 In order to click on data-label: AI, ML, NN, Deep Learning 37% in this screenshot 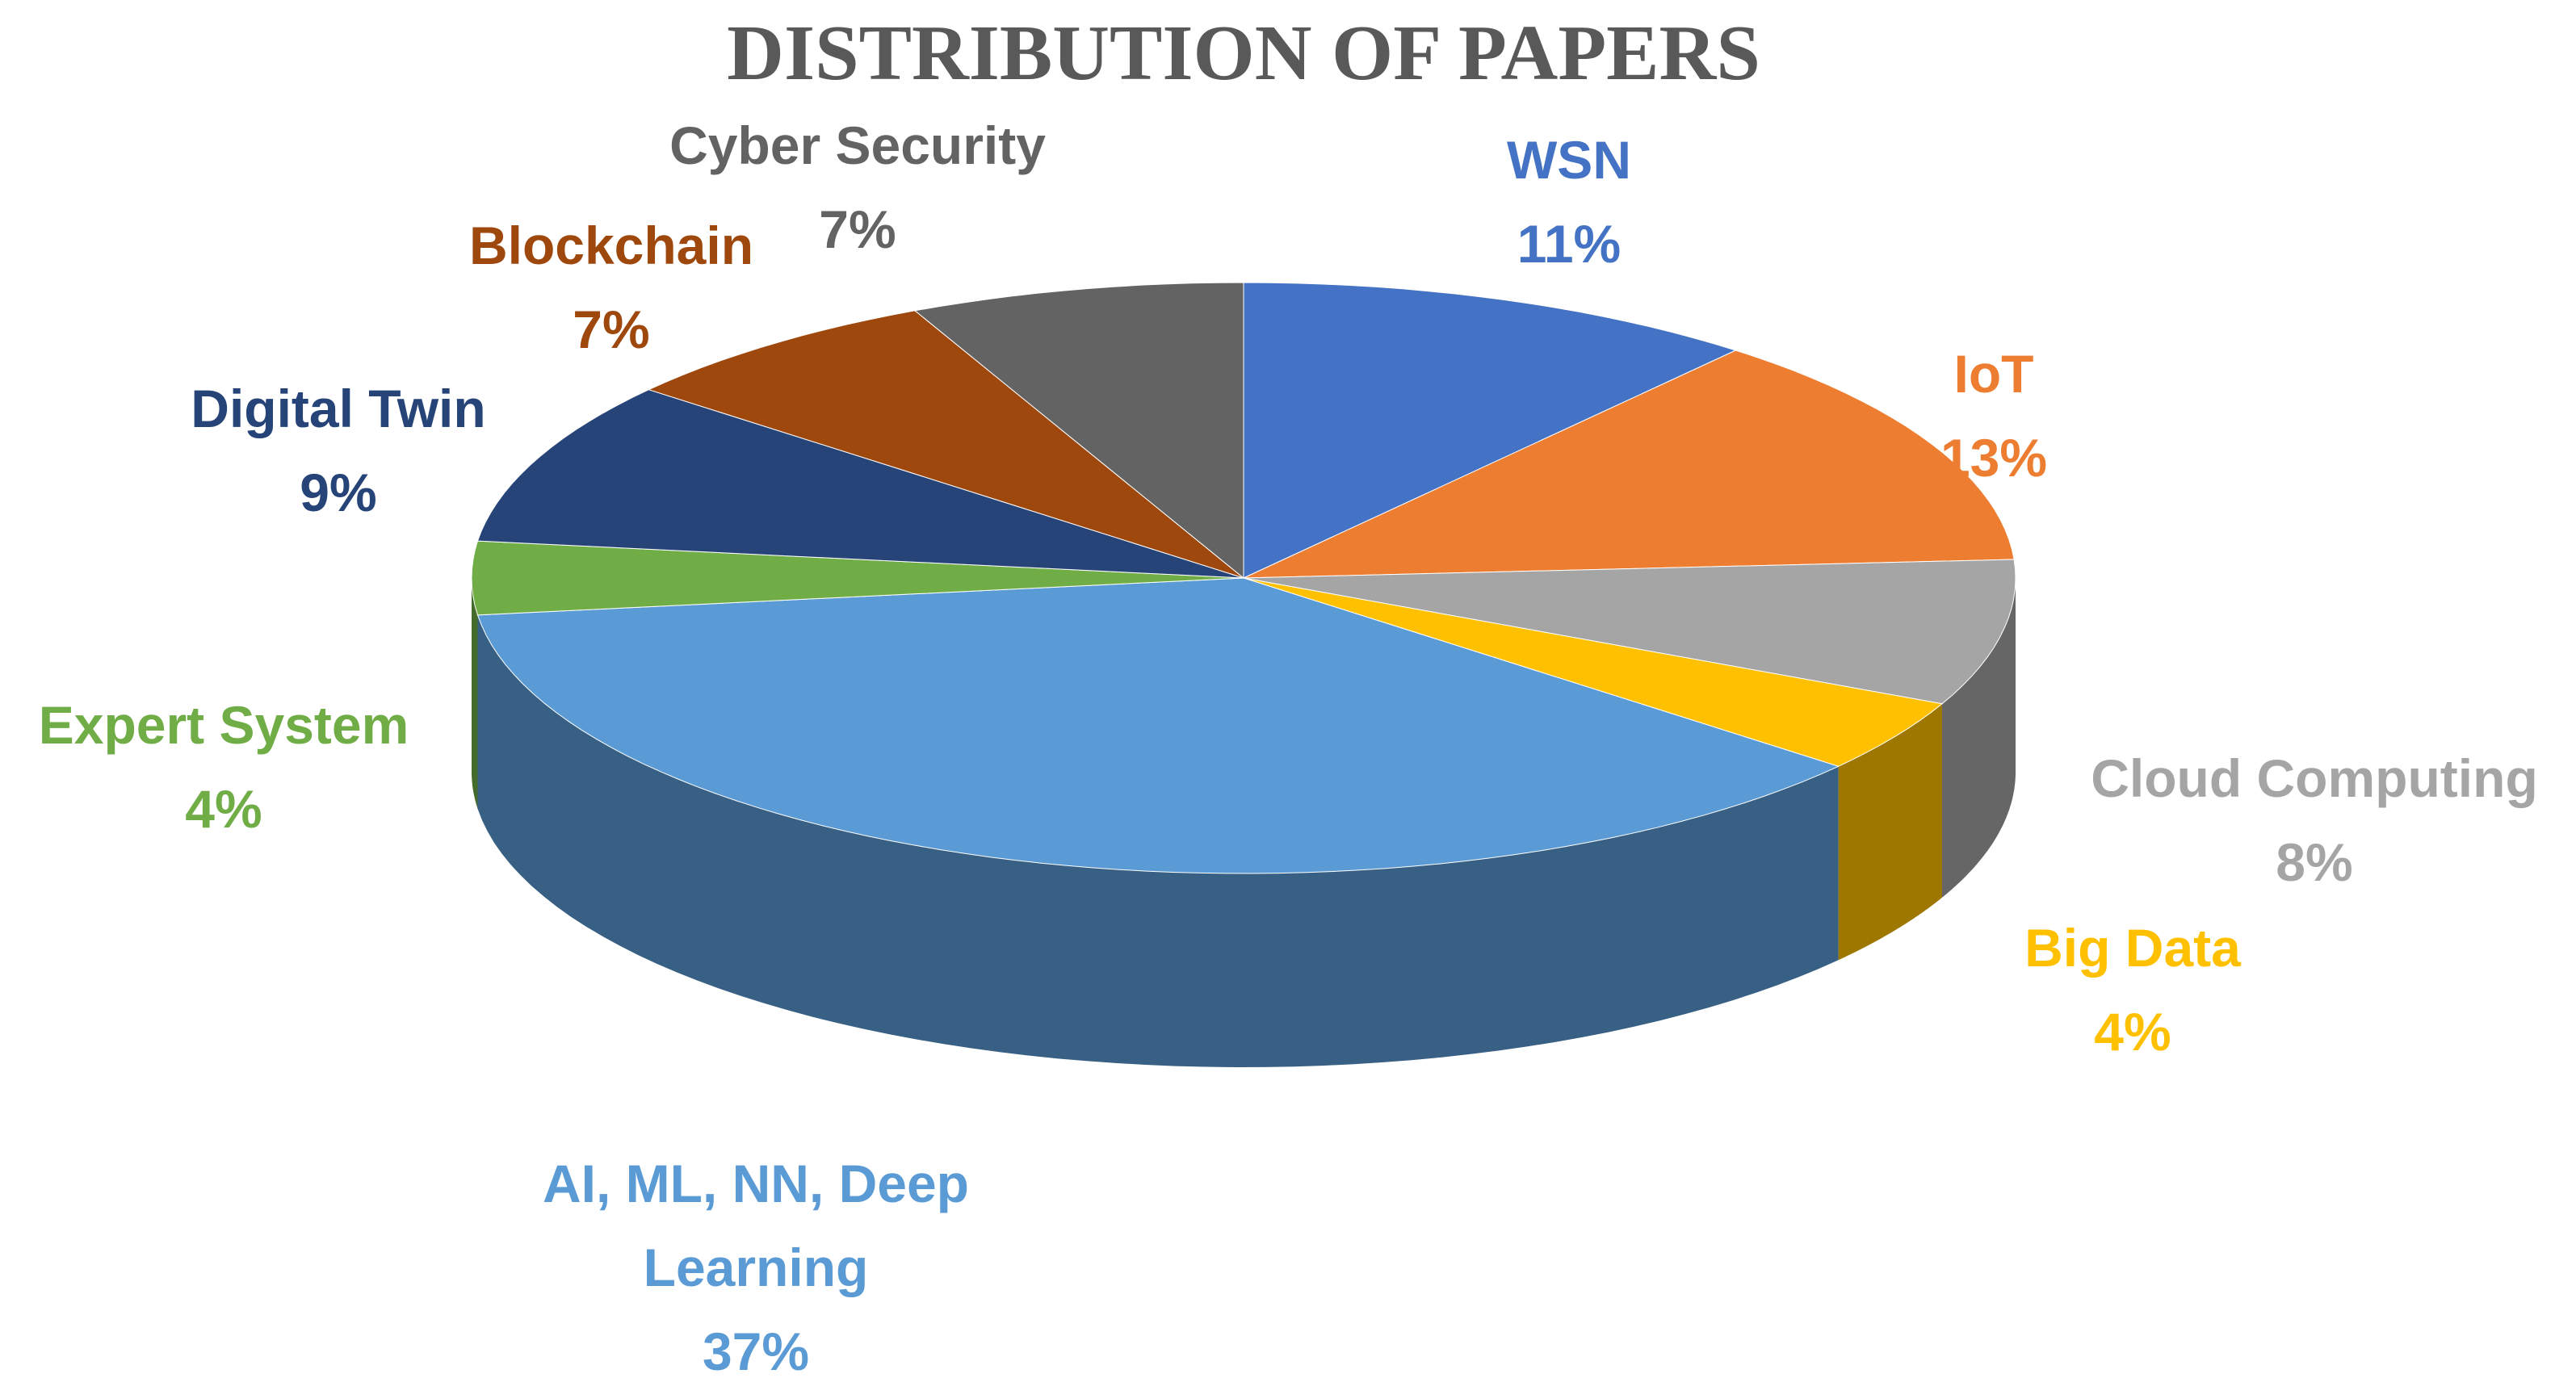, I will do `click(755, 1267)`.